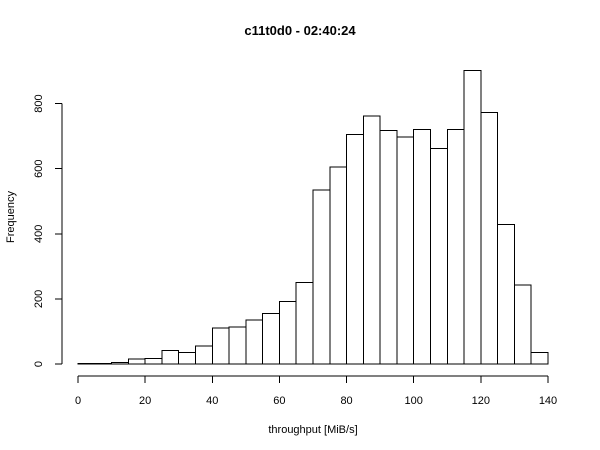 Image resolution: width=600 pixels, height=450 pixels. I want to click on y-ticks-group: 0 200 400 600 800, so click(47, 230).